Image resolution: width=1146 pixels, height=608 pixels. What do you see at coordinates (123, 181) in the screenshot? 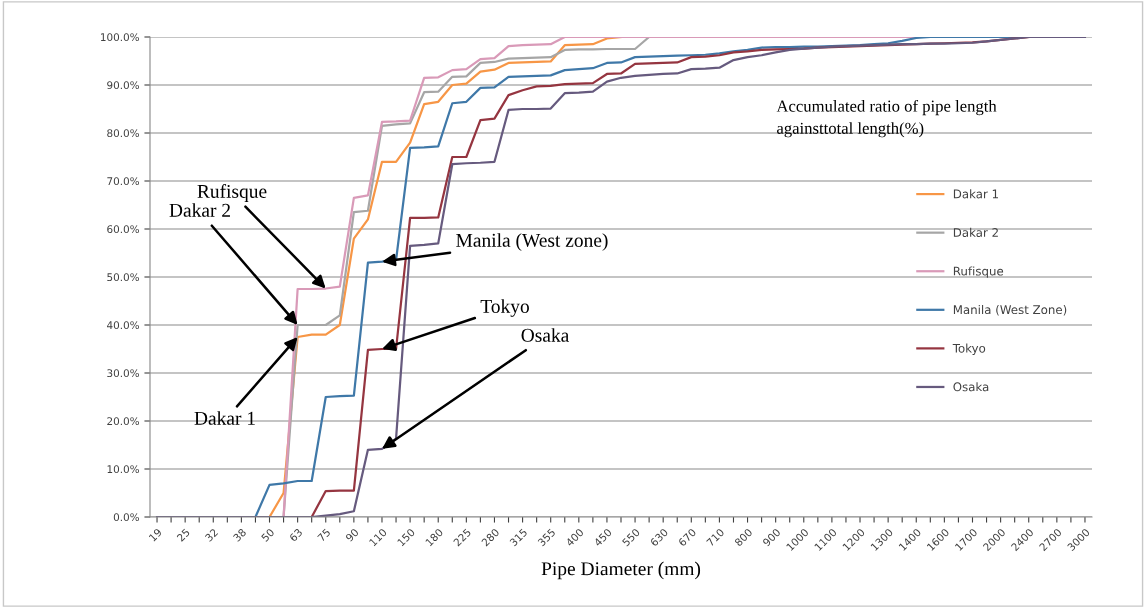
I see `y-tick-label: 70.0%` at bounding box center [123, 181].